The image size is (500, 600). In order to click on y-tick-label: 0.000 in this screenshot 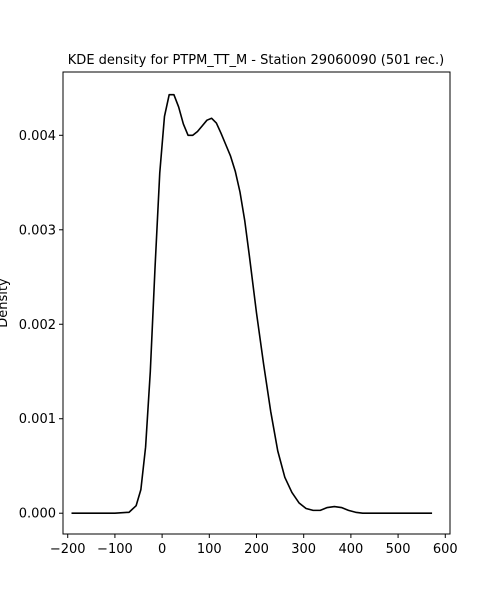, I will do `click(37, 514)`.